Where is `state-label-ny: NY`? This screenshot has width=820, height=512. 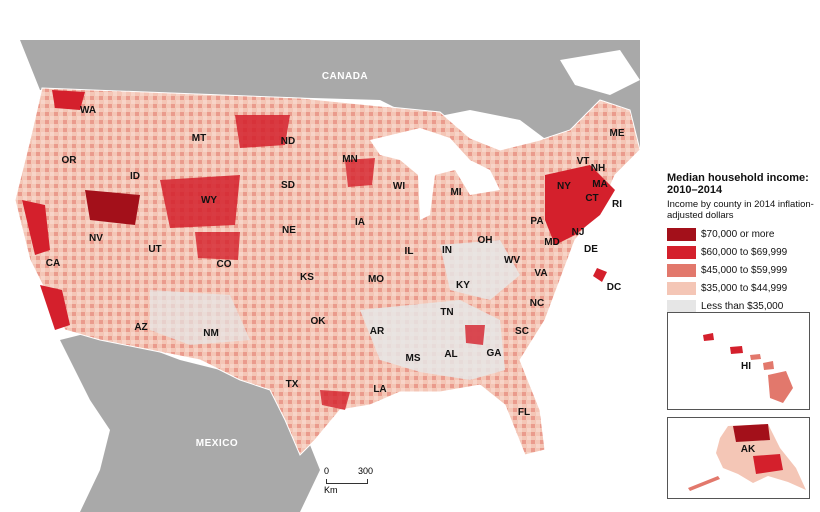
state-label-ny: NY is located at coordinates (564, 186).